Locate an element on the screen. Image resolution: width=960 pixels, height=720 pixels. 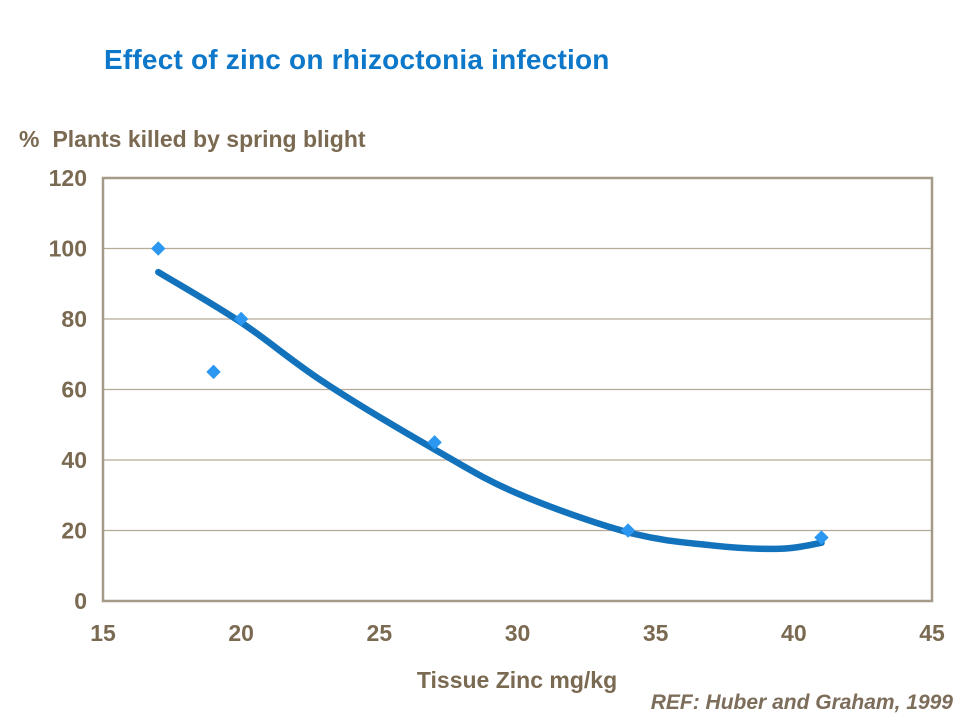
y-axis-caption: % Plants killed by spring blight is located at coordinates (192, 139).